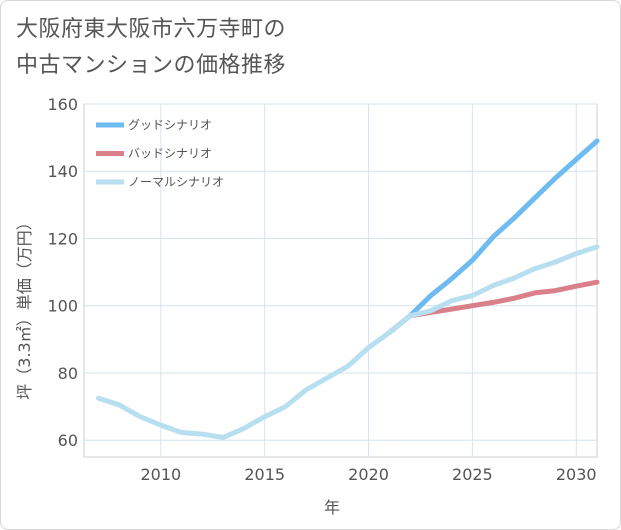  What do you see at coordinates (151, 29) in the screenshot?
I see `chart-title-line1: 大阪府東大阪市六万寺町の` at bounding box center [151, 29].